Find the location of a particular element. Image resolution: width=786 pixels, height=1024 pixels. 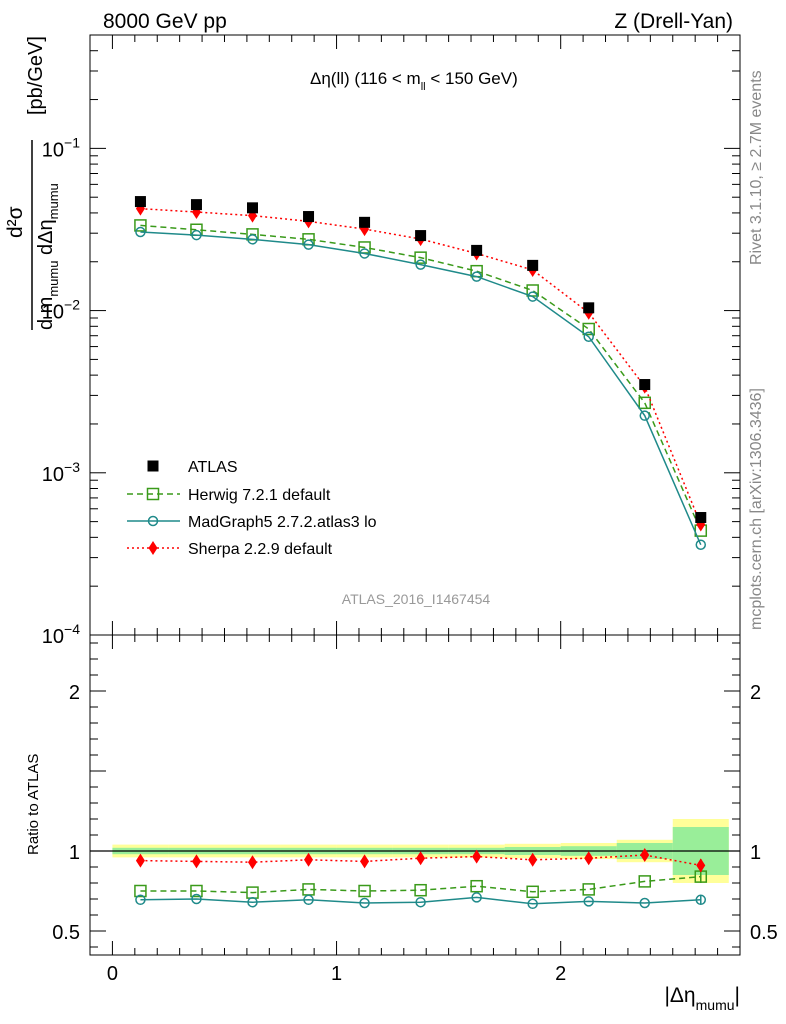

ylabel-den-sub2: mumu is located at coordinates (53, 201).